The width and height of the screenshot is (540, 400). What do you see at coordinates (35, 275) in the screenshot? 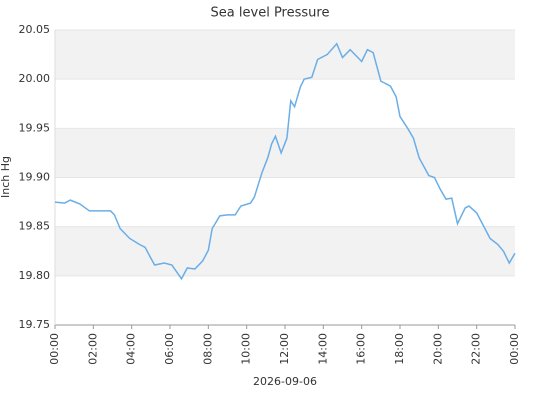
I see `y-tick-label: 19.80` at bounding box center [35, 275].